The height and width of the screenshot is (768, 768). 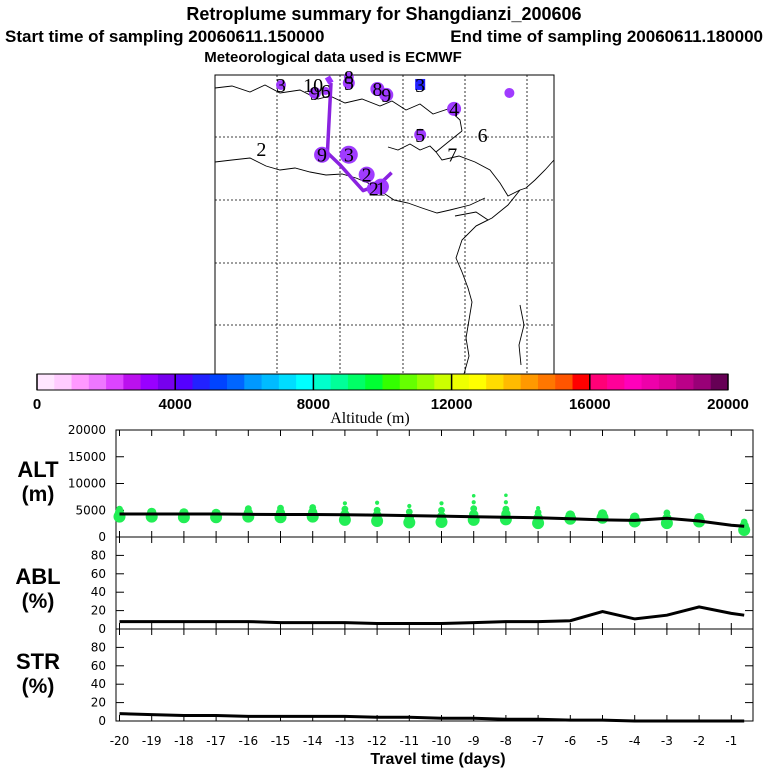 I want to click on str-panel-title: STR, so click(x=38, y=661).